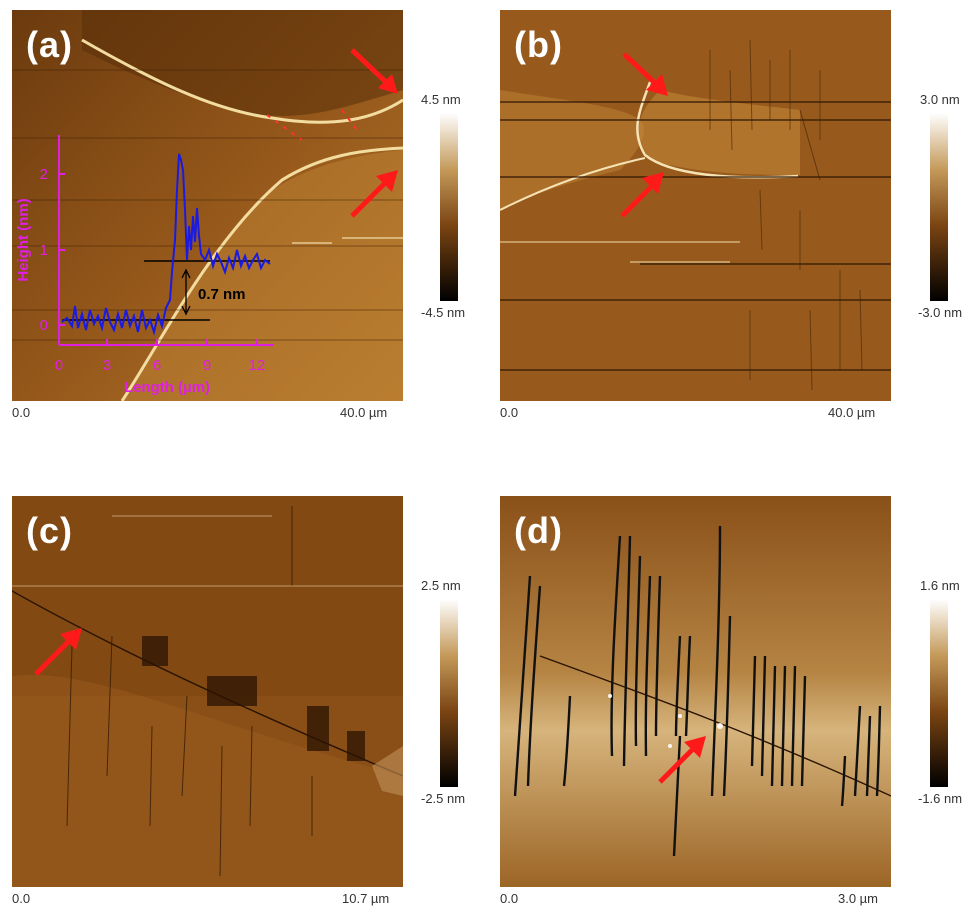 The width and height of the screenshot is (969, 911). I want to click on panel-label-c: (c), so click(49, 530).